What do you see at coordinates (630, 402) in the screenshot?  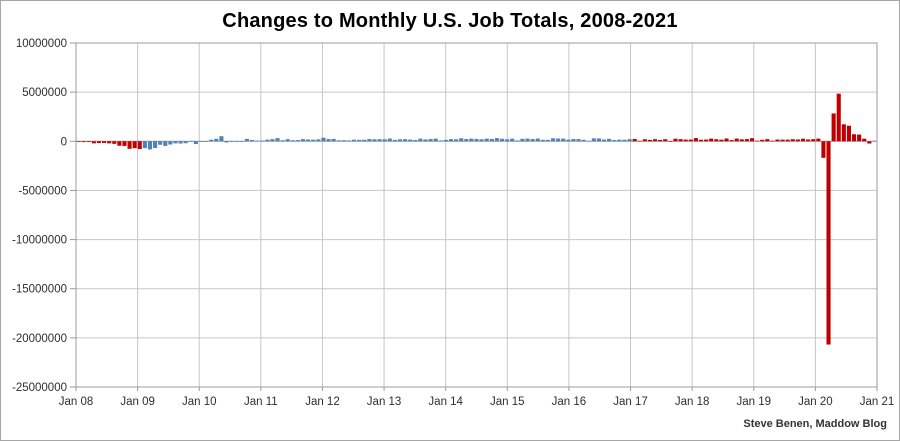 I see `x-tick-label: Jan 17` at bounding box center [630, 402].